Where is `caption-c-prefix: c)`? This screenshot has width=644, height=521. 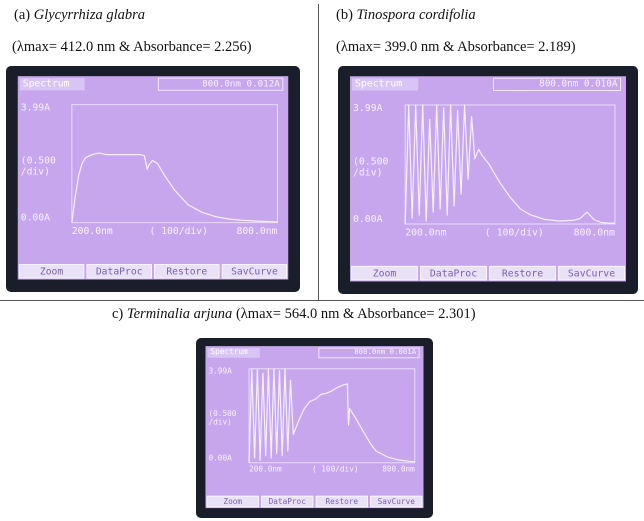 caption-c-prefix: c) is located at coordinates (119, 314).